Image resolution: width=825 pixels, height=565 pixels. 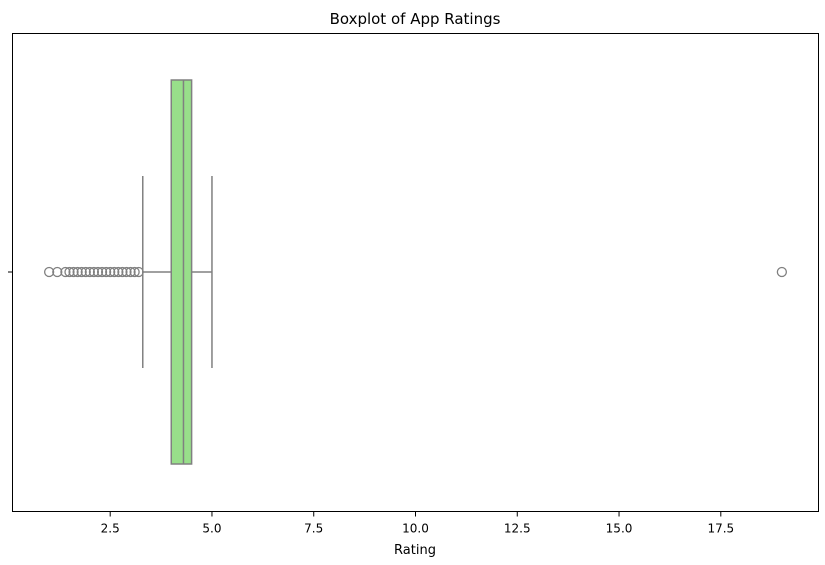 I want to click on iqr-box, so click(x=181, y=272).